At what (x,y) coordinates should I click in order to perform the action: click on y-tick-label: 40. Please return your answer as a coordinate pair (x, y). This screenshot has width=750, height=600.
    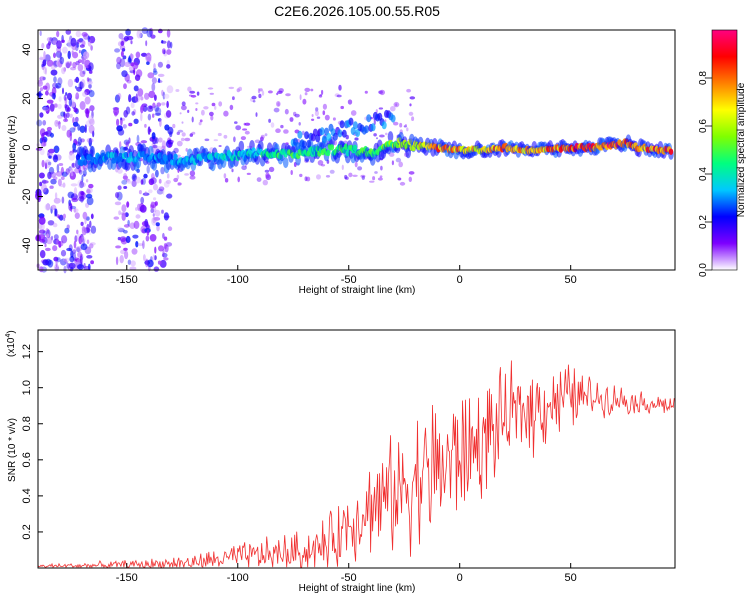
    Looking at the image, I should click on (27, 49).